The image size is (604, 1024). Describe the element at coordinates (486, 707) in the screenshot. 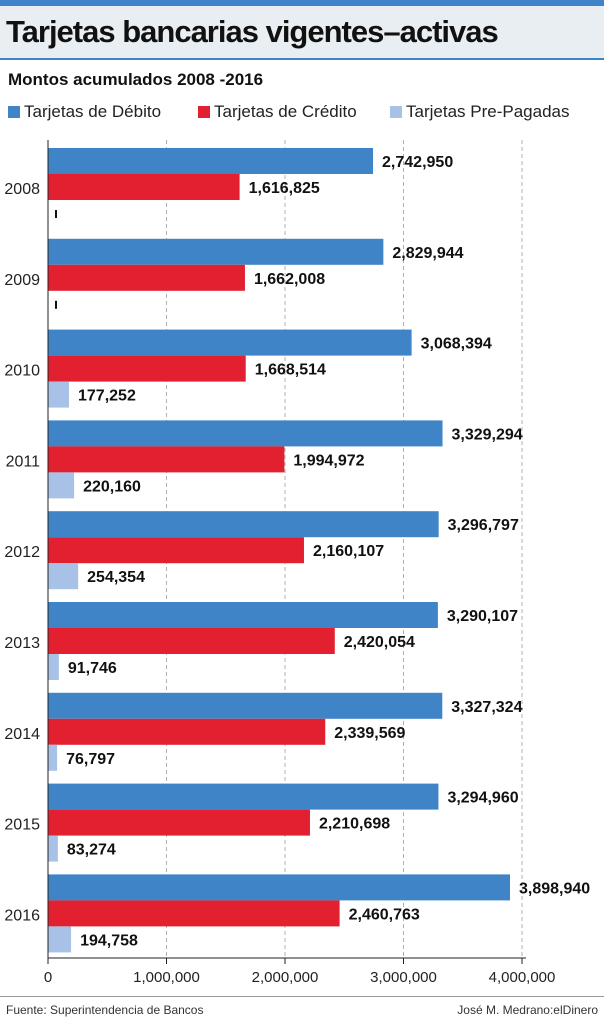

I see `data-label: 3,327,324` at that location.